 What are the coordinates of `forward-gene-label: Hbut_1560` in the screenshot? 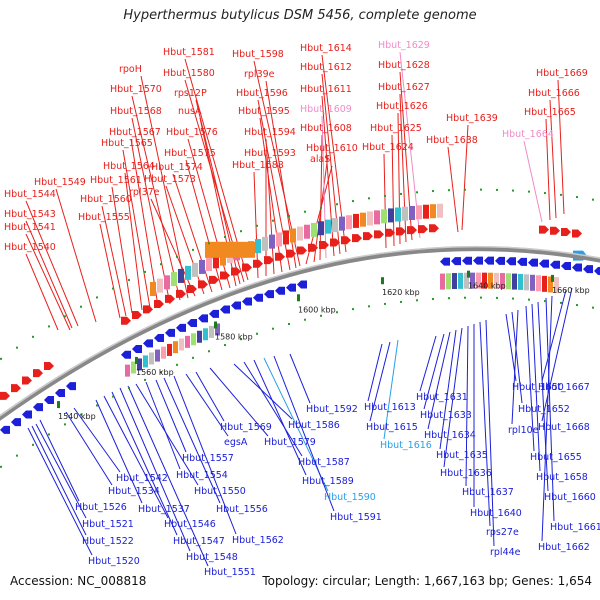 It's located at (106, 199).